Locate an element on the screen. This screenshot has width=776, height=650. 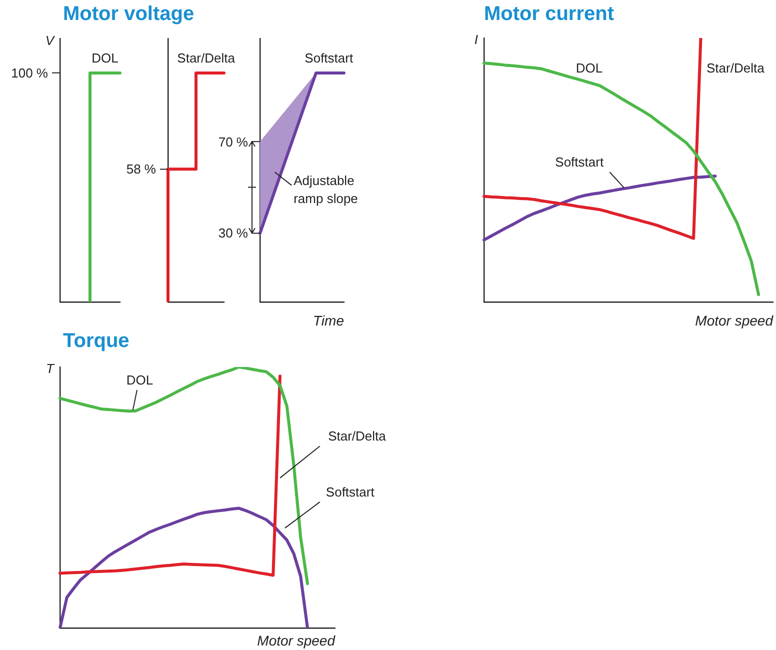
chart-title: Motor voltage is located at coordinates (128, 14).